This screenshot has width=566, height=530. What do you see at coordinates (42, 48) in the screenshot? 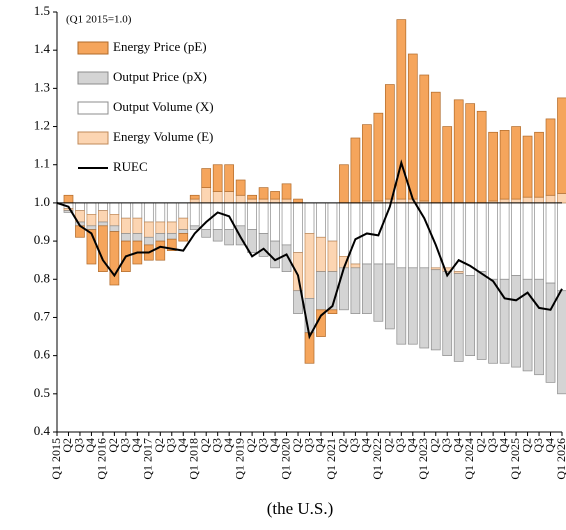
I see `y-tick-label: 1.4` at bounding box center [42, 48].